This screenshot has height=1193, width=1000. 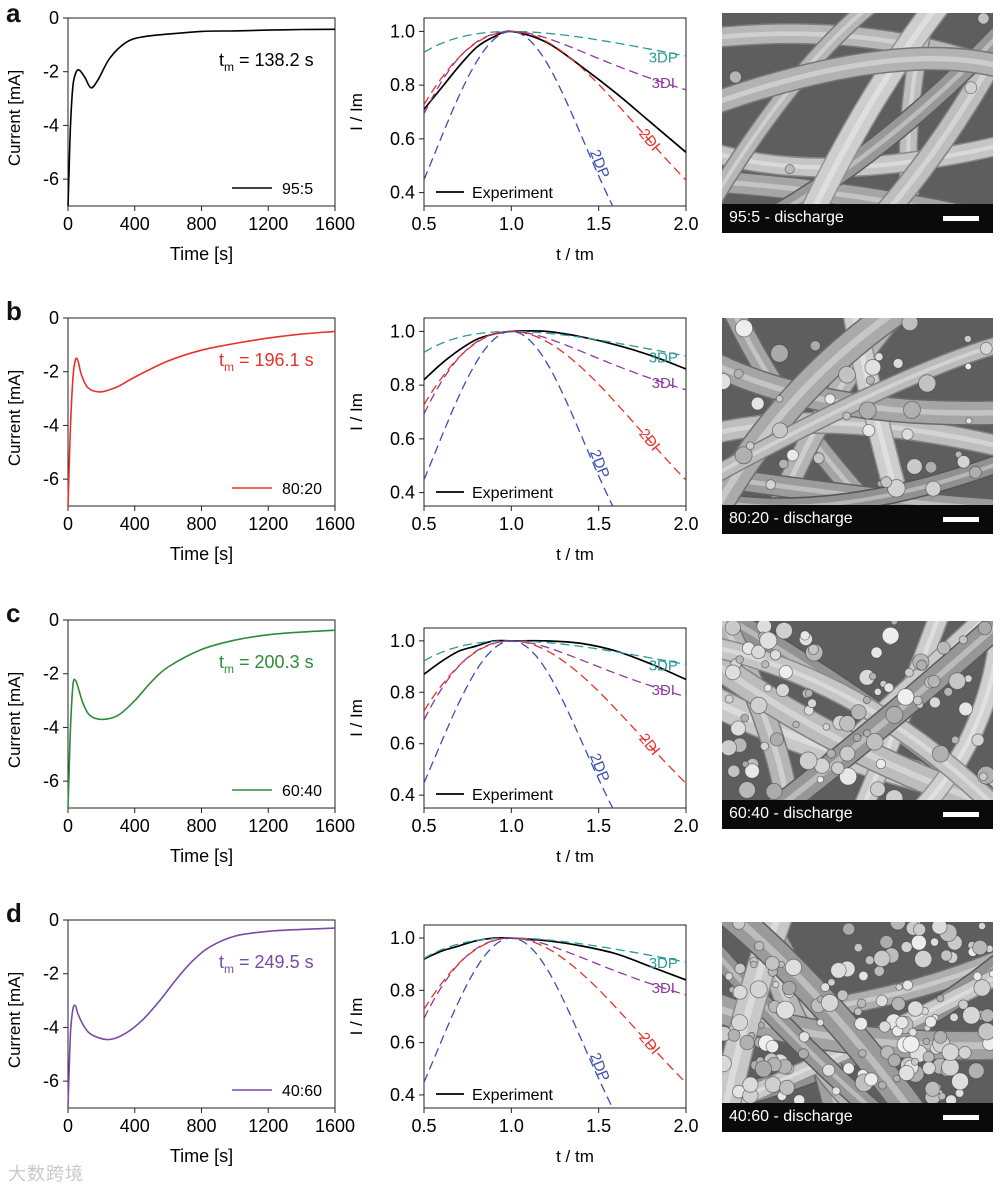 I want to click on y-axis-label: I / Im, so click(x=356, y=1017).